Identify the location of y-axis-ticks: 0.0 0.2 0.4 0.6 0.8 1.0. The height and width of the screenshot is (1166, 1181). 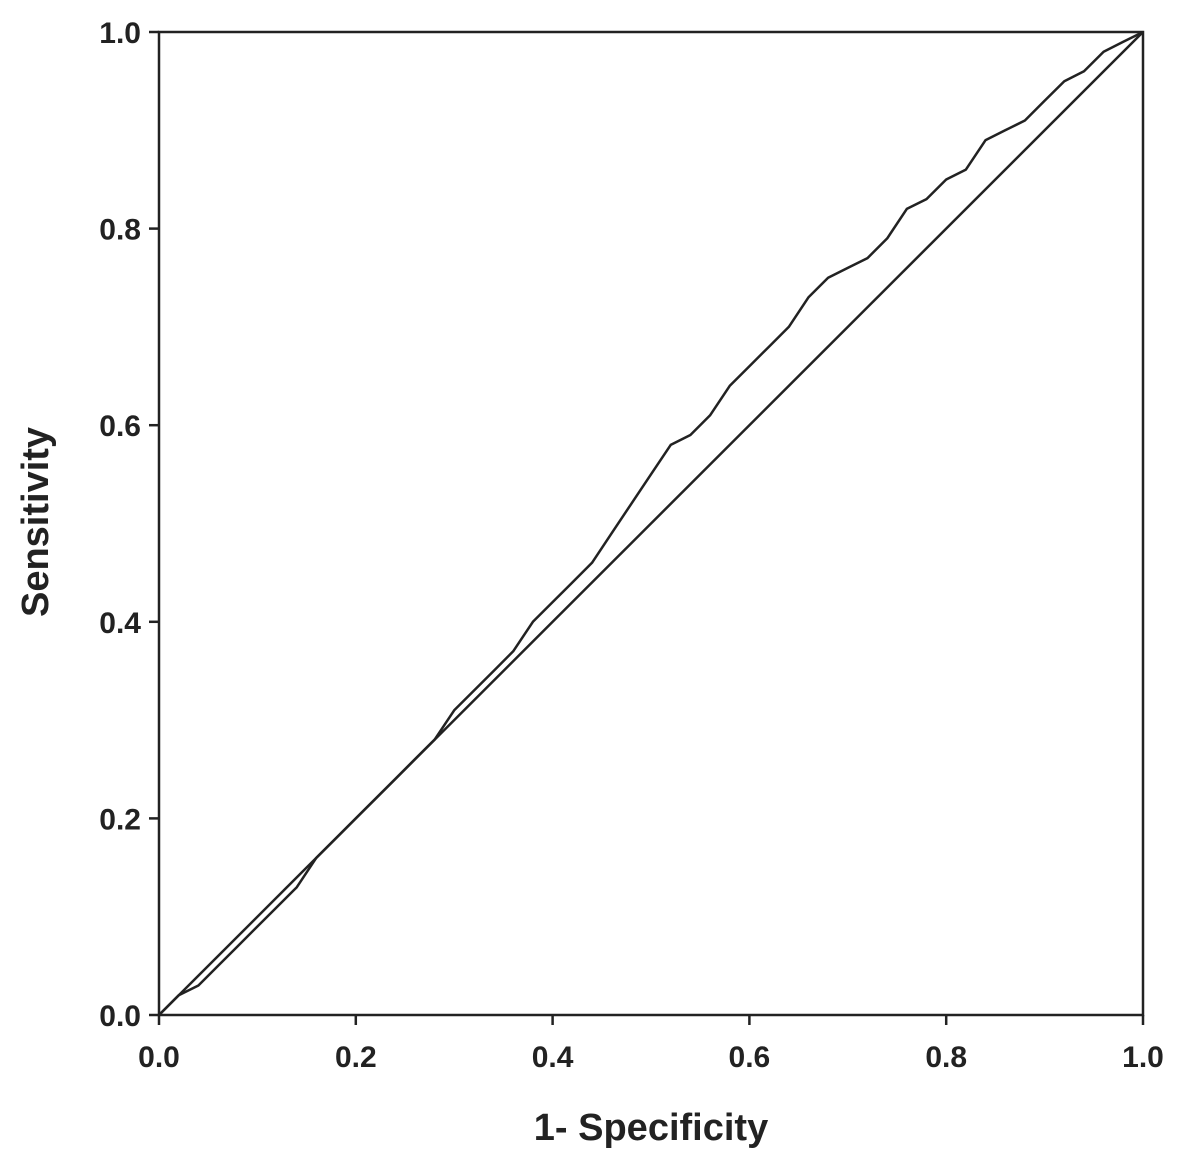
(129, 525).